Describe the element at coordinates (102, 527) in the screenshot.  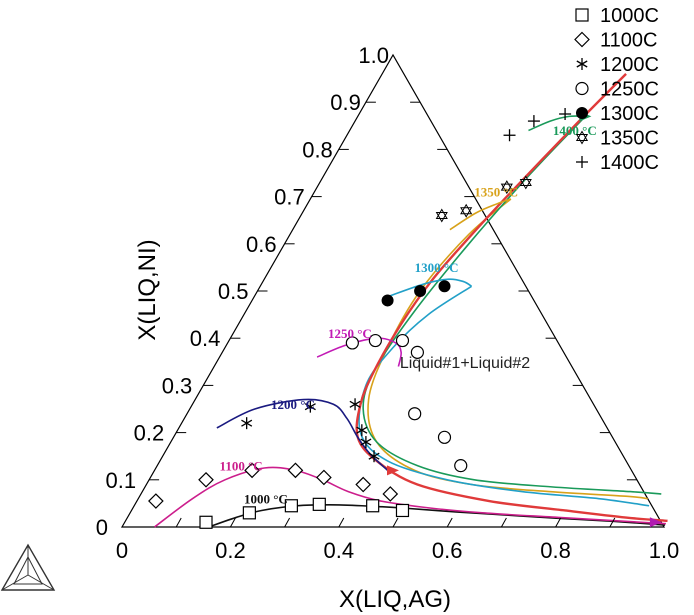
I see `y-tick-label: 0` at that location.